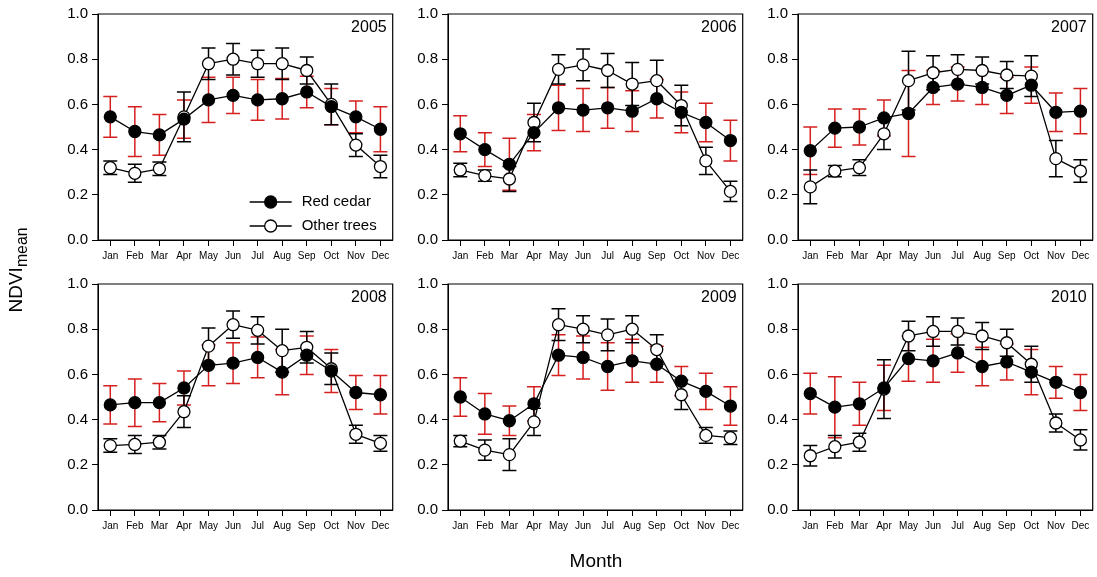  Describe the element at coordinates (1069, 297) in the screenshot. I see `chart-title: 2010` at that location.